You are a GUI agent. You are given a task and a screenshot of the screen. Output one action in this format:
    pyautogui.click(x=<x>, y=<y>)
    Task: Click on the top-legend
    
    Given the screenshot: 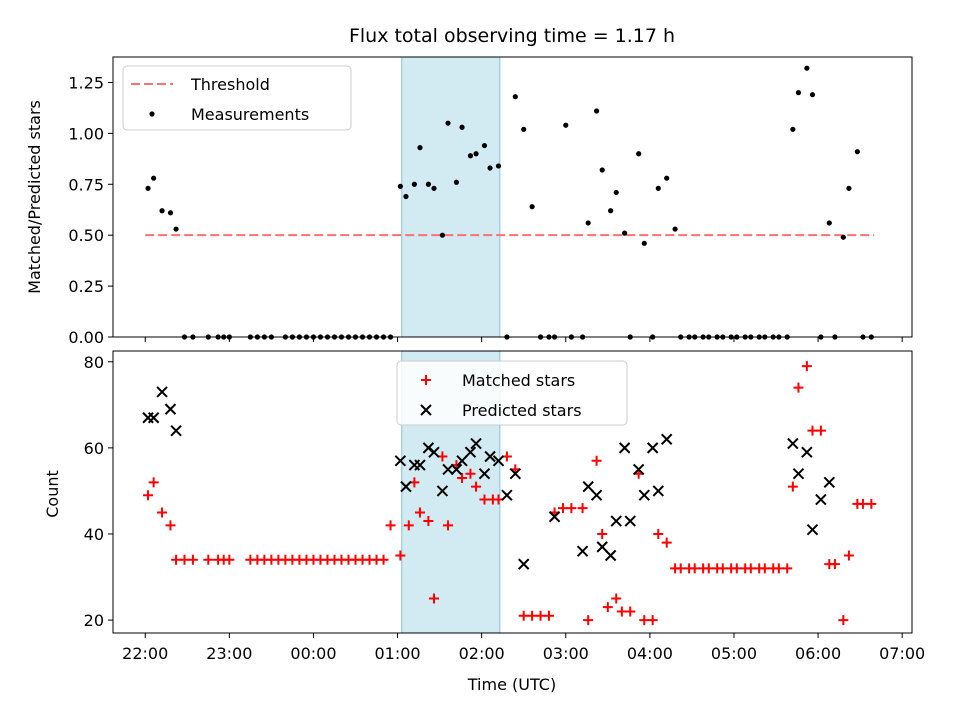 What is the action you would take?
    pyautogui.click(x=237, y=98)
    